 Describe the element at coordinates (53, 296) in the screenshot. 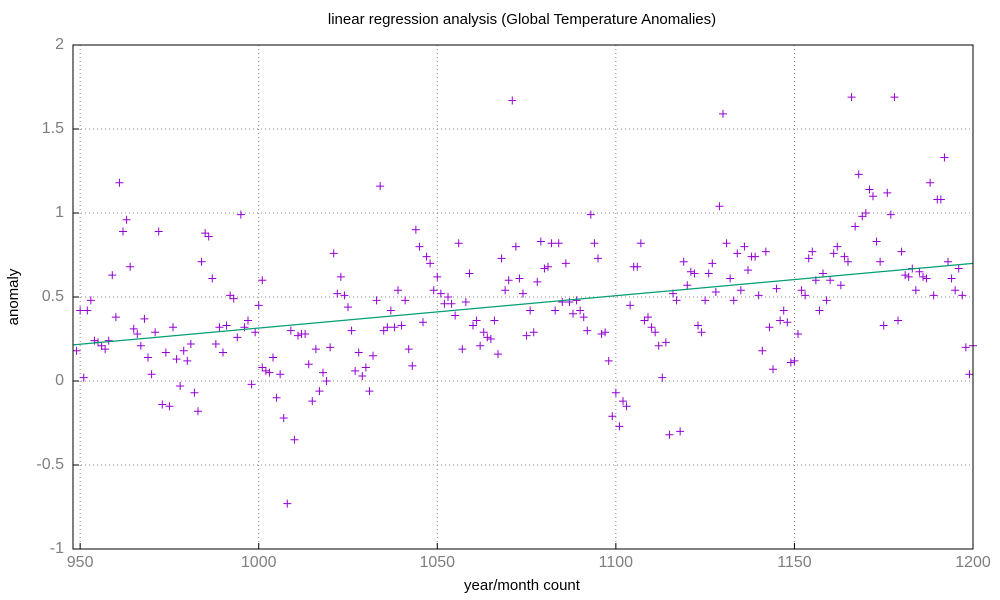

I see `y-tick-label: 0.5` at that location.